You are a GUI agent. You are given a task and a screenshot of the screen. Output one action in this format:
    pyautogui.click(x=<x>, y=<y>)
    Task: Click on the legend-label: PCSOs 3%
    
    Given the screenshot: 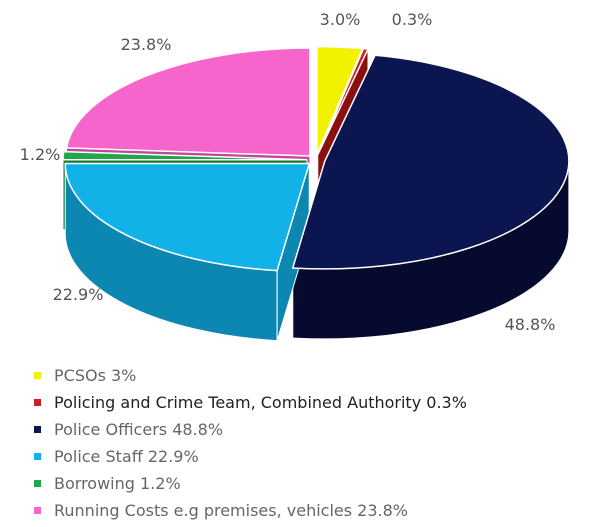 What is the action you would take?
    pyautogui.click(x=95, y=375)
    